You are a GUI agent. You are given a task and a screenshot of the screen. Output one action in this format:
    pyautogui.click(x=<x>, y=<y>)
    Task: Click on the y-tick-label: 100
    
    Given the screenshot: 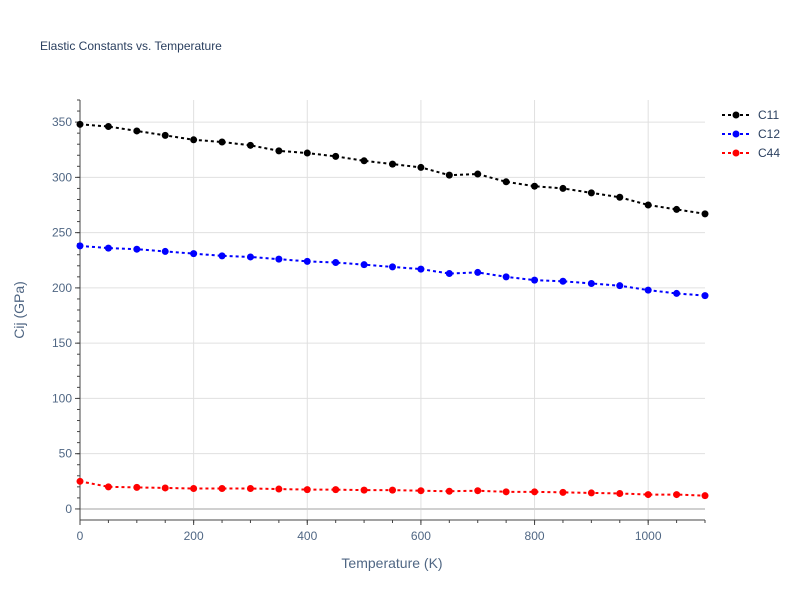 What is the action you would take?
    pyautogui.click(x=62, y=398)
    